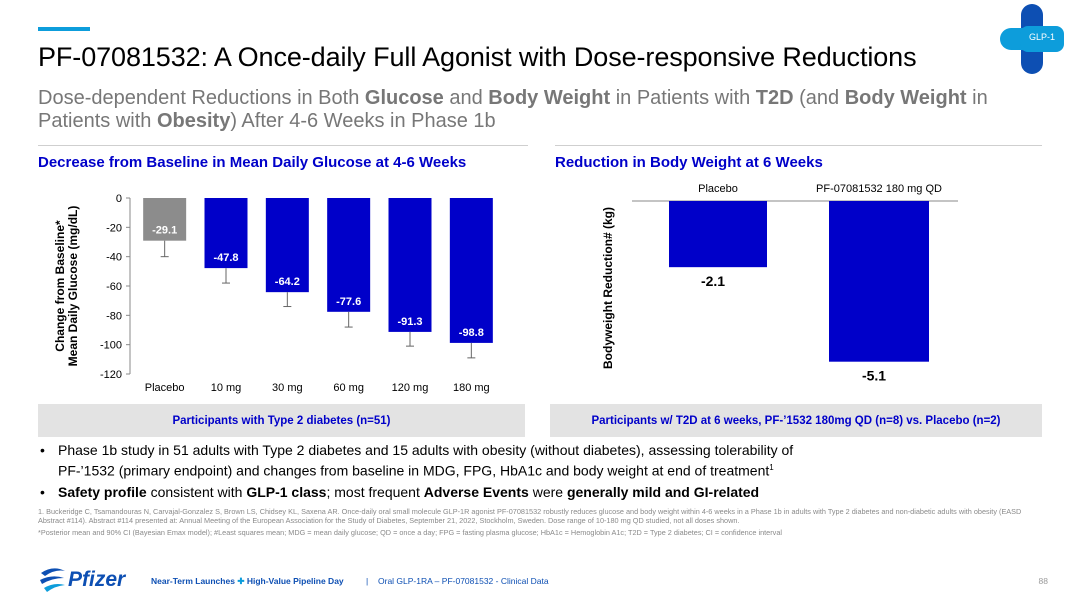 The width and height of the screenshot is (1080, 607). I want to click on glucose-bar-30-mg, so click(287, 245).